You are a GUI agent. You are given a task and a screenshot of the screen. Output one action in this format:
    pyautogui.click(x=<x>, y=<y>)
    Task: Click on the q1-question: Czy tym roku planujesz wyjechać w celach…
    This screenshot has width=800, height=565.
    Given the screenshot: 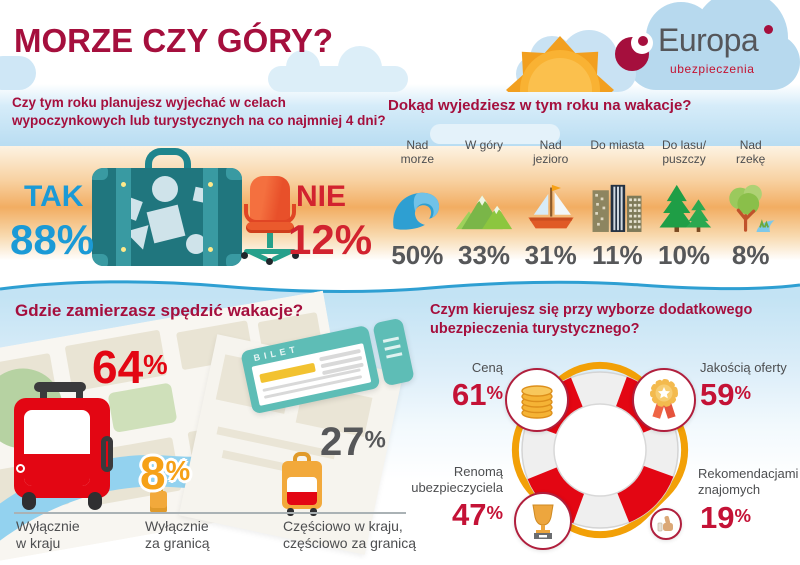 What is the action you would take?
    pyautogui.click(x=199, y=112)
    